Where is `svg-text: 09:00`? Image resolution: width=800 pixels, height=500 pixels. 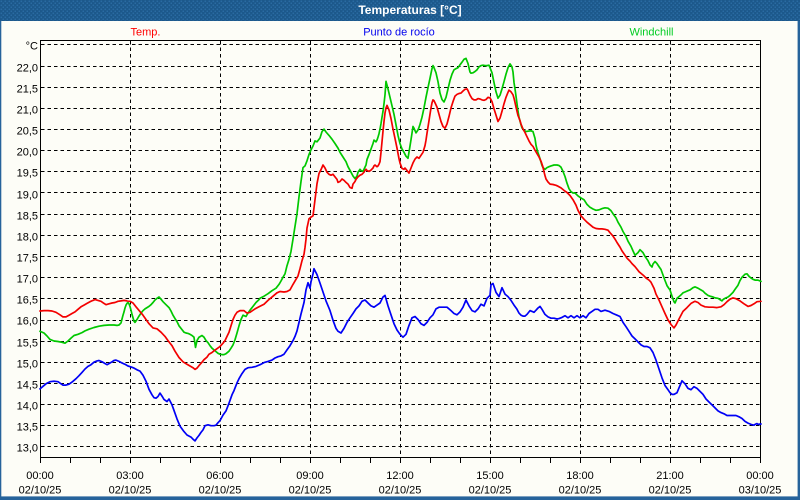
svg-text: 09:00 is located at coordinates (310, 476).